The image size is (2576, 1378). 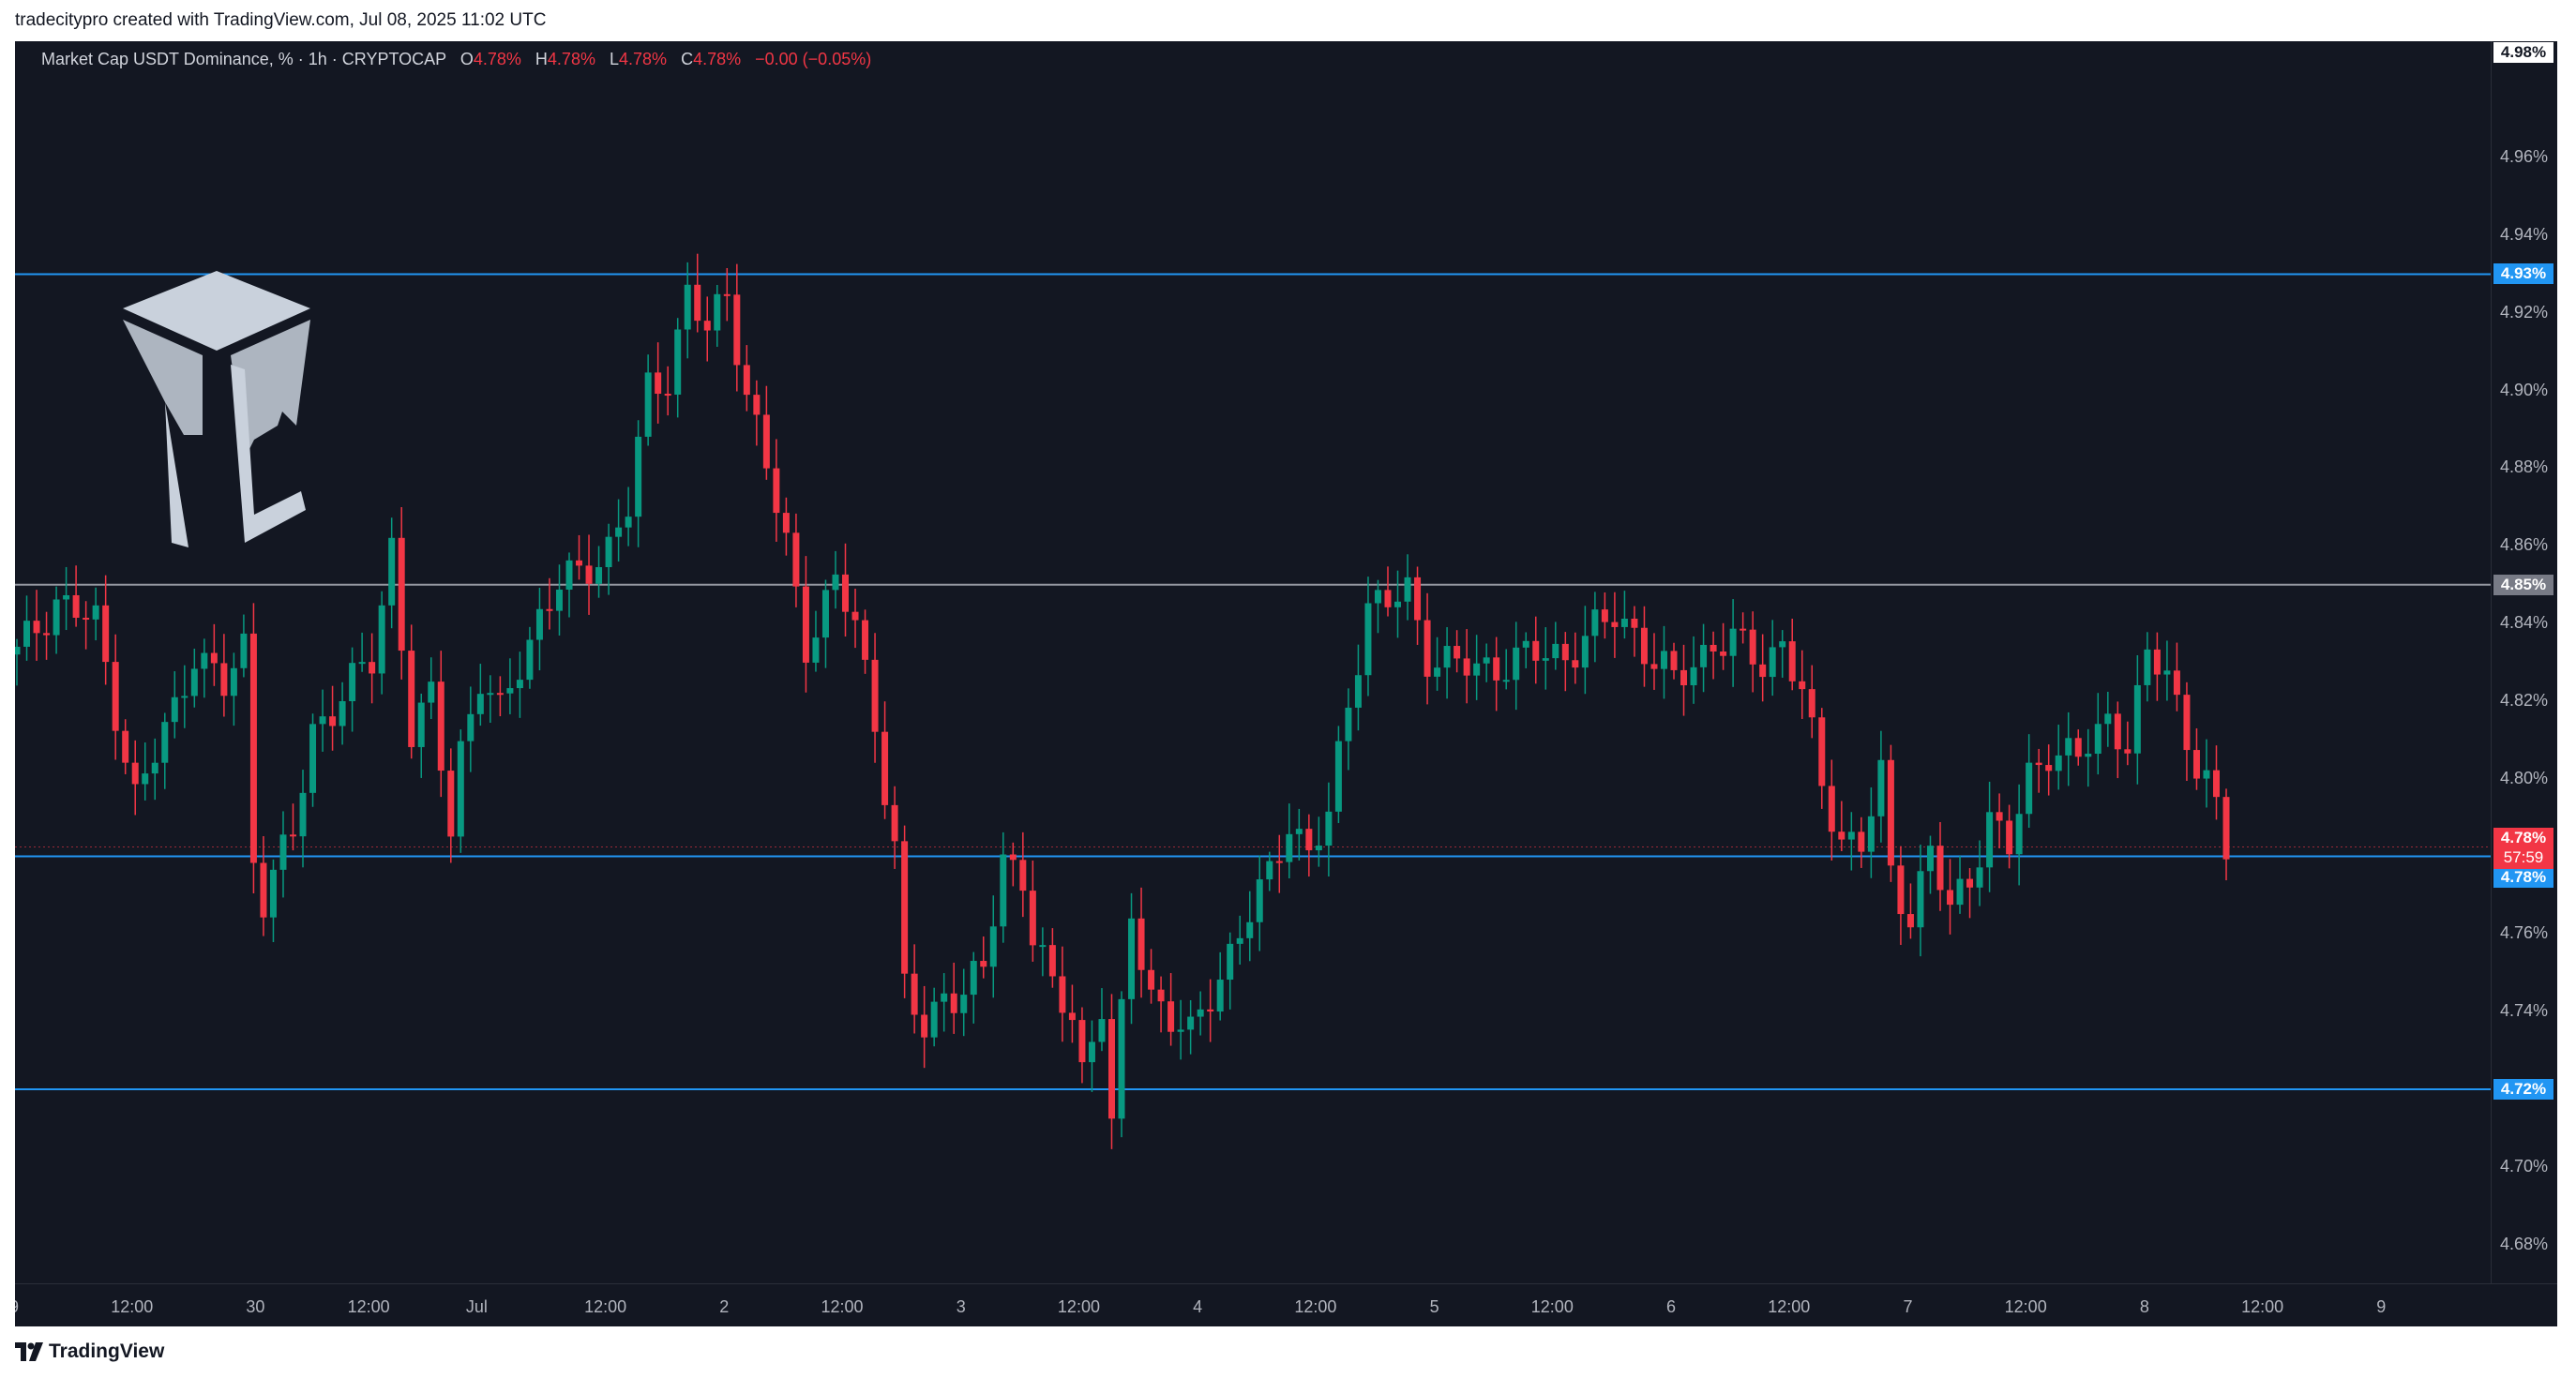 I want to click on price-tick-label: 4.68%, so click(x=2524, y=1243).